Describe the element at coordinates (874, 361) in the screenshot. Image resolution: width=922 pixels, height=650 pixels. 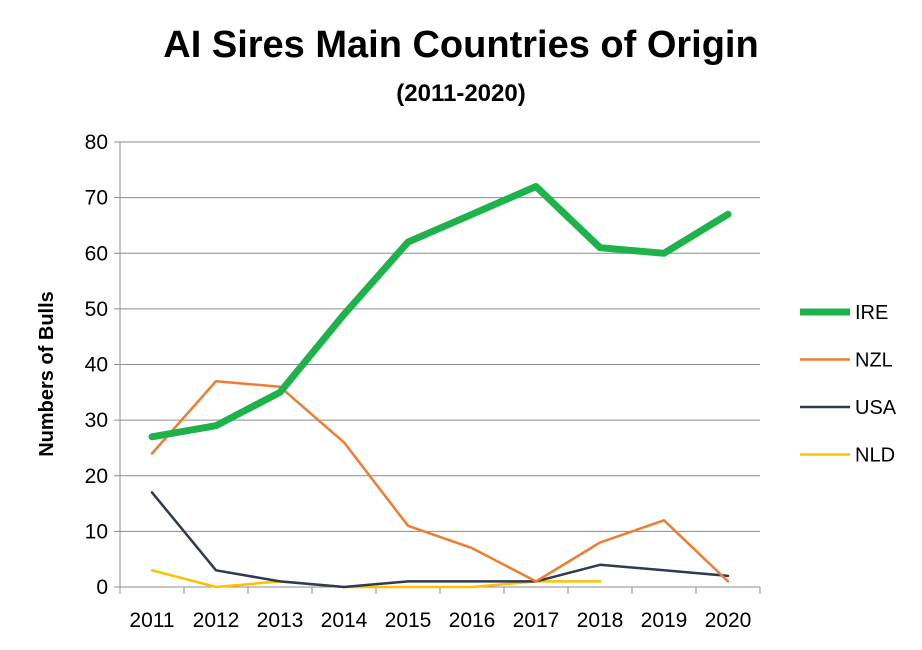
I see `legend-label-nzl: NZL` at that location.